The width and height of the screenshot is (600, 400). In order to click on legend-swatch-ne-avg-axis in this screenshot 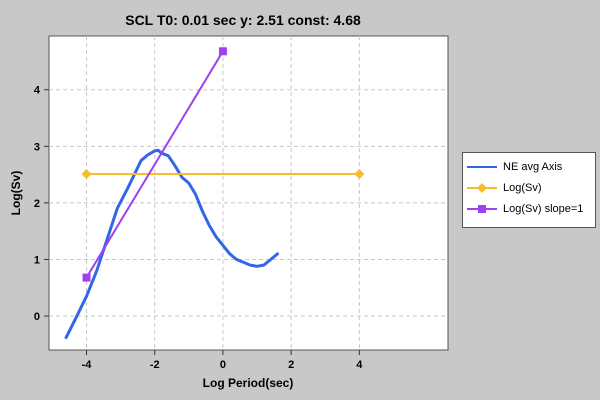, I will do `click(482, 166)`.